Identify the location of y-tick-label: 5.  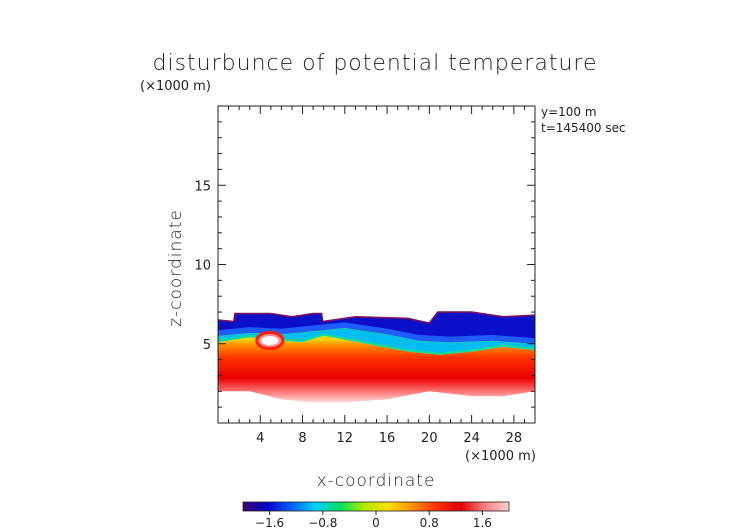
(207, 345).